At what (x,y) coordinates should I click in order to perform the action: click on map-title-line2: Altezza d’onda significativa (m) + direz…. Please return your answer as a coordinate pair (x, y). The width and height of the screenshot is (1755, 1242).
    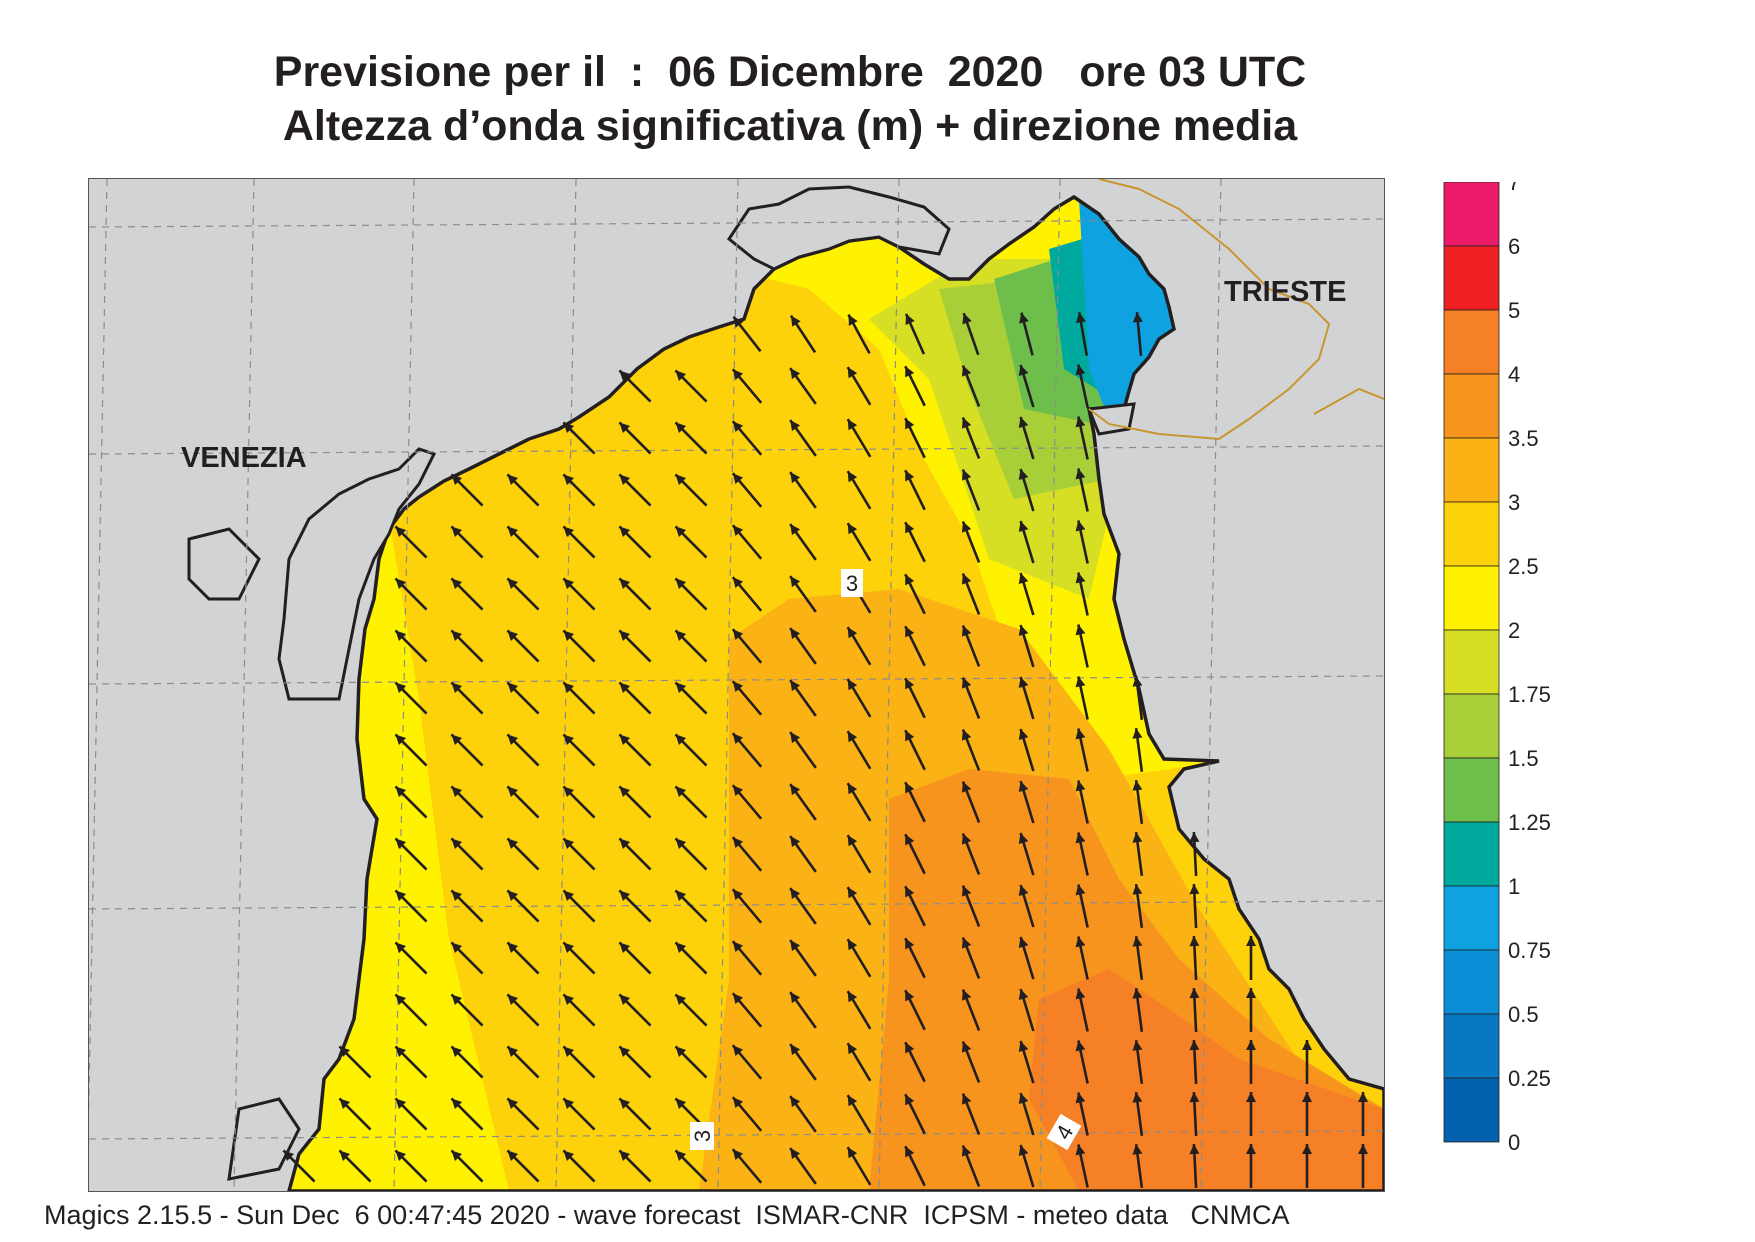
    Looking at the image, I should click on (790, 126).